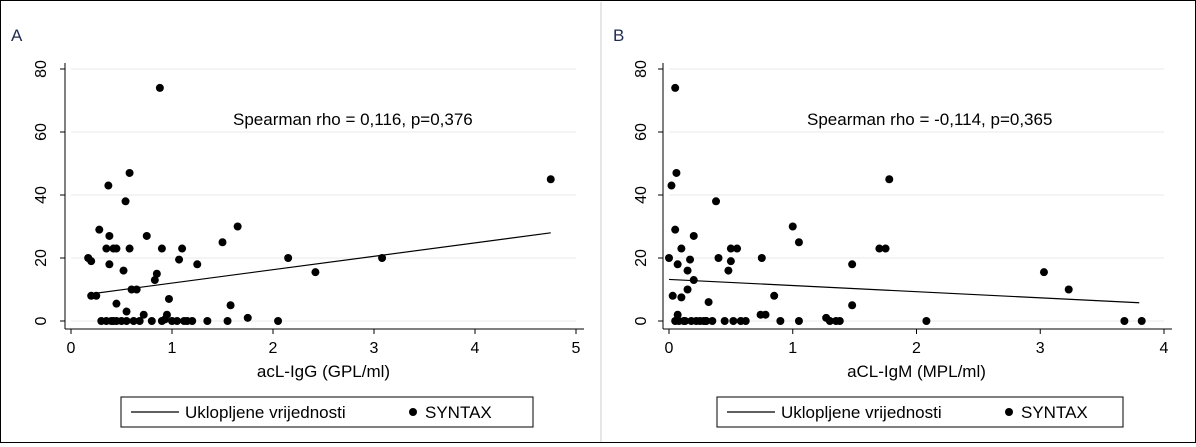 The width and height of the screenshot is (1196, 447). I want to click on legend-marker-swatch, so click(413, 412).